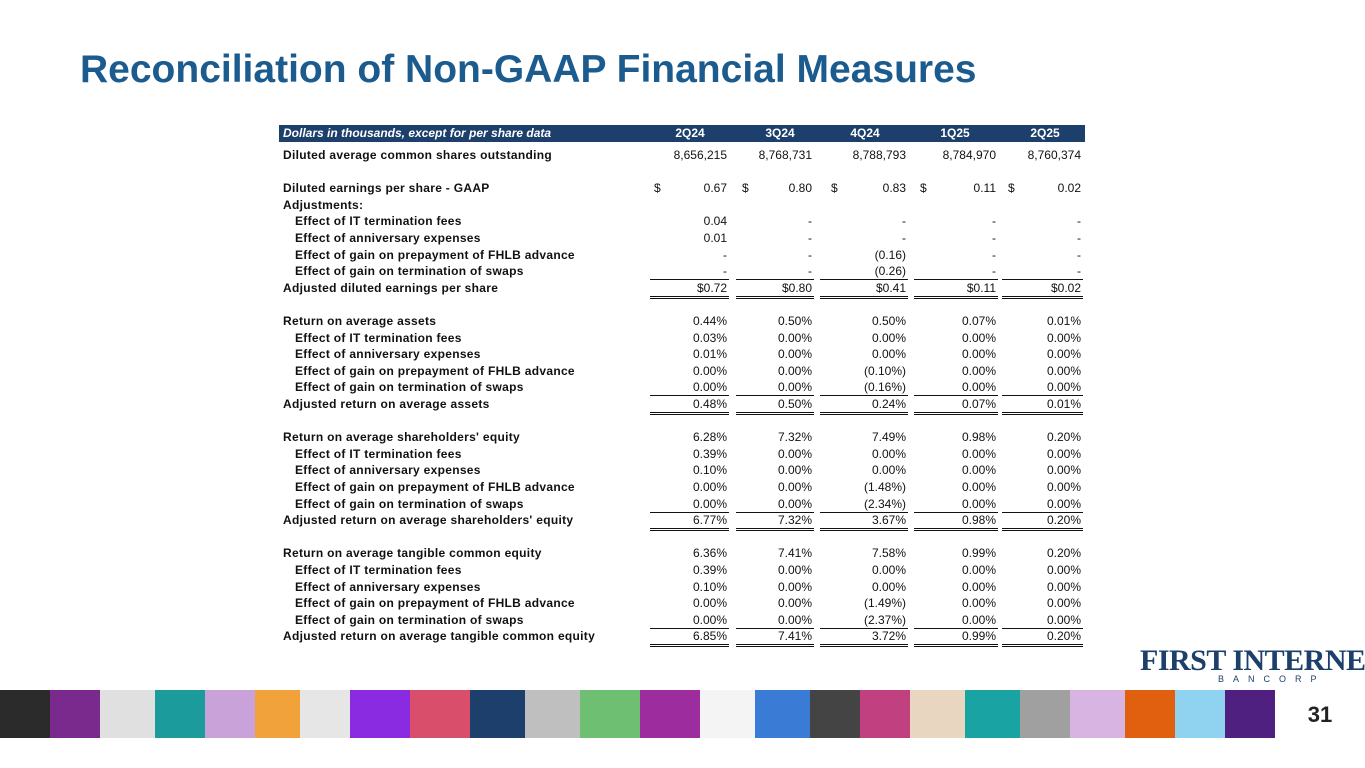 The width and height of the screenshot is (1365, 768). Describe the element at coordinates (978, 321) in the screenshot. I see `cell-value: 0.07%` at that location.